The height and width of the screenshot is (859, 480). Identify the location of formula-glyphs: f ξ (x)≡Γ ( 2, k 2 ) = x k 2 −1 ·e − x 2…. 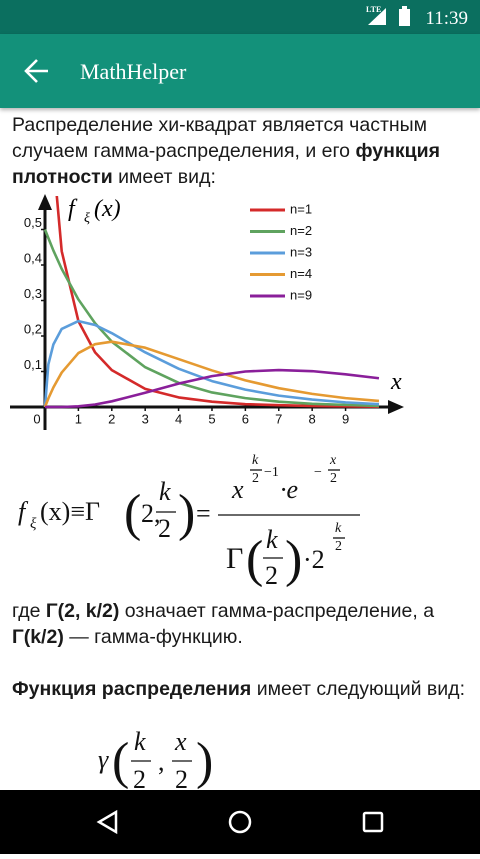
(180, 521).